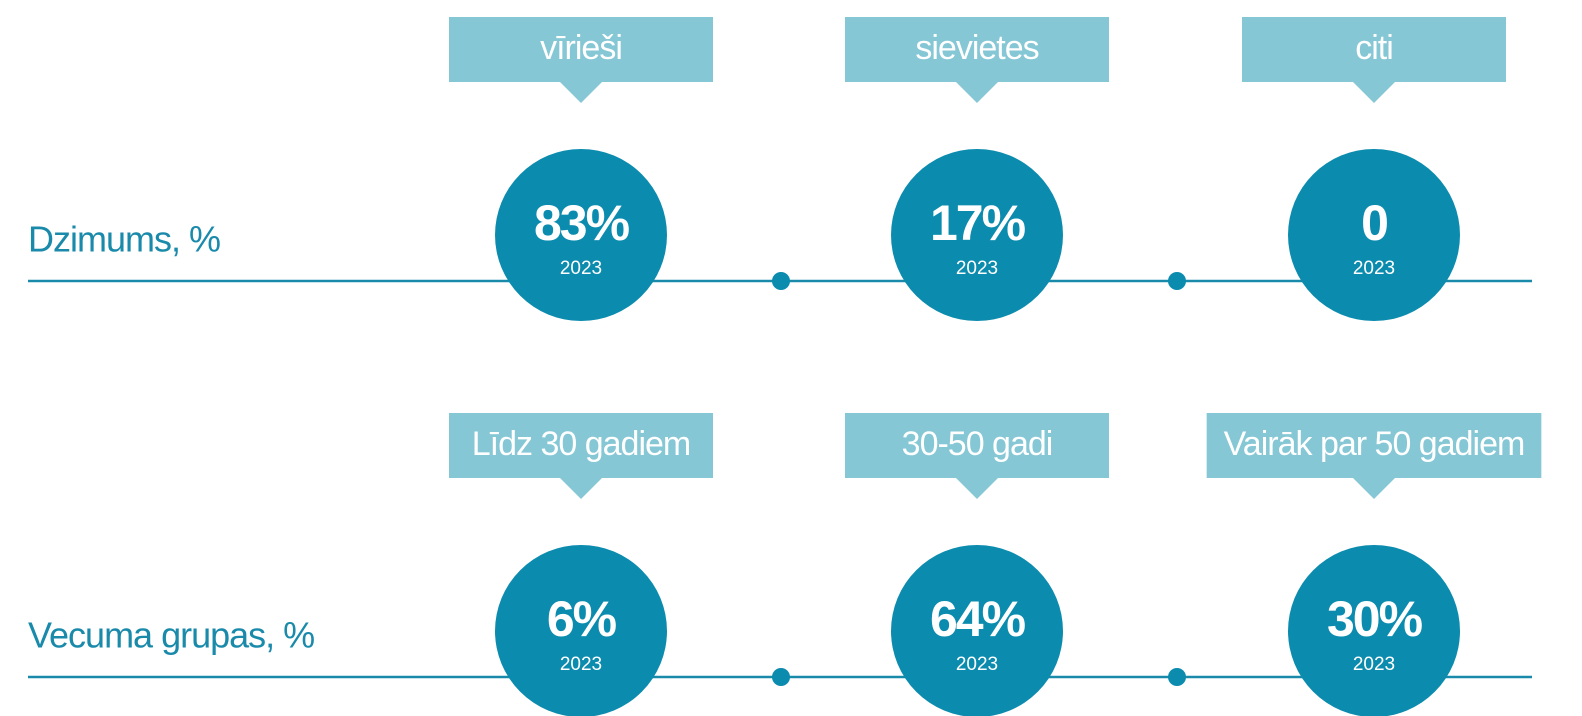  Describe the element at coordinates (582, 619) in the screenshot. I see `value: 6%` at that location.